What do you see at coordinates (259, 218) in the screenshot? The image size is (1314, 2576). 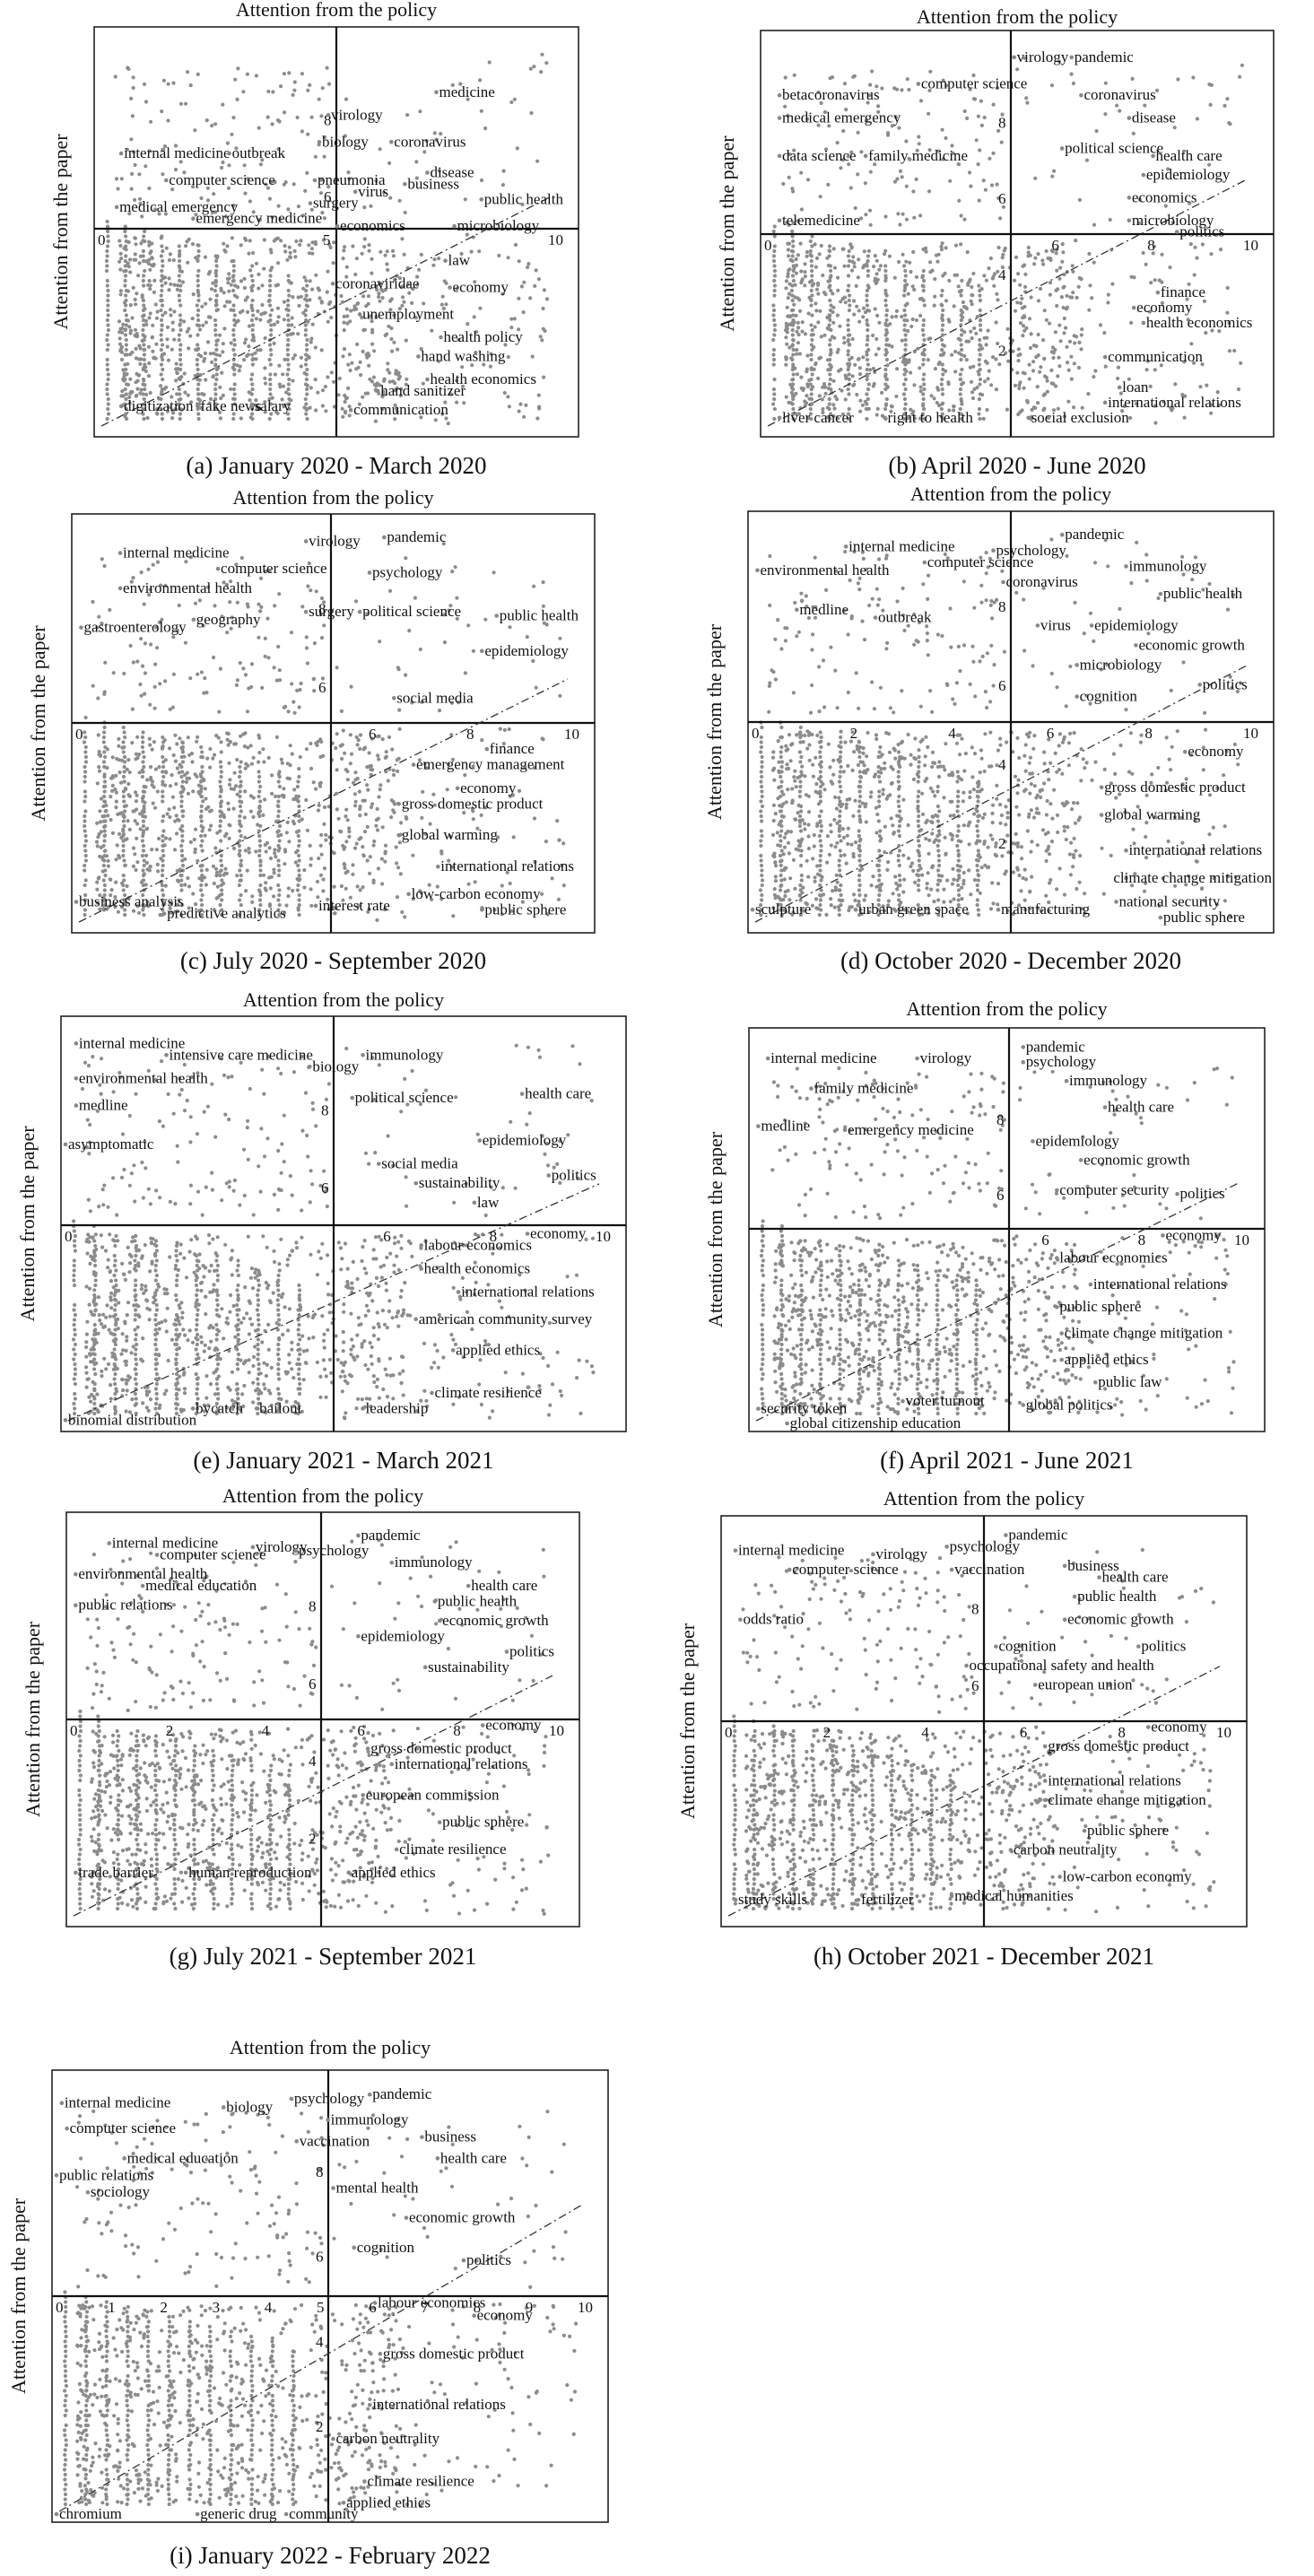 I see `point-label: emergency medicine` at bounding box center [259, 218].